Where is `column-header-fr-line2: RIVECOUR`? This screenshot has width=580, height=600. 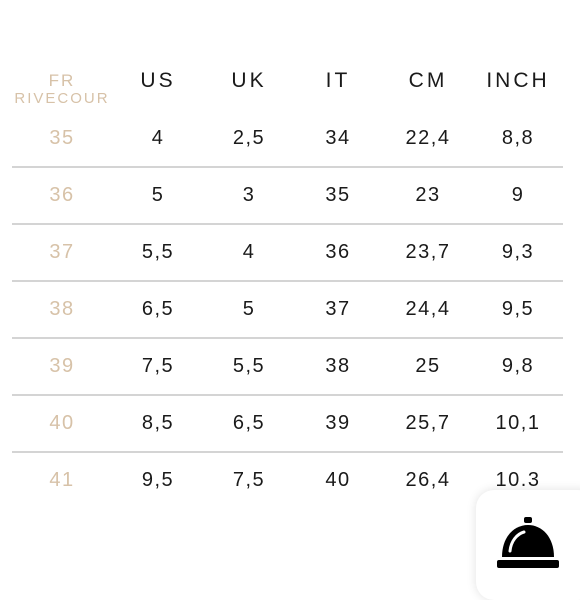 column-header-fr-line2: RIVECOUR is located at coordinates (62, 98).